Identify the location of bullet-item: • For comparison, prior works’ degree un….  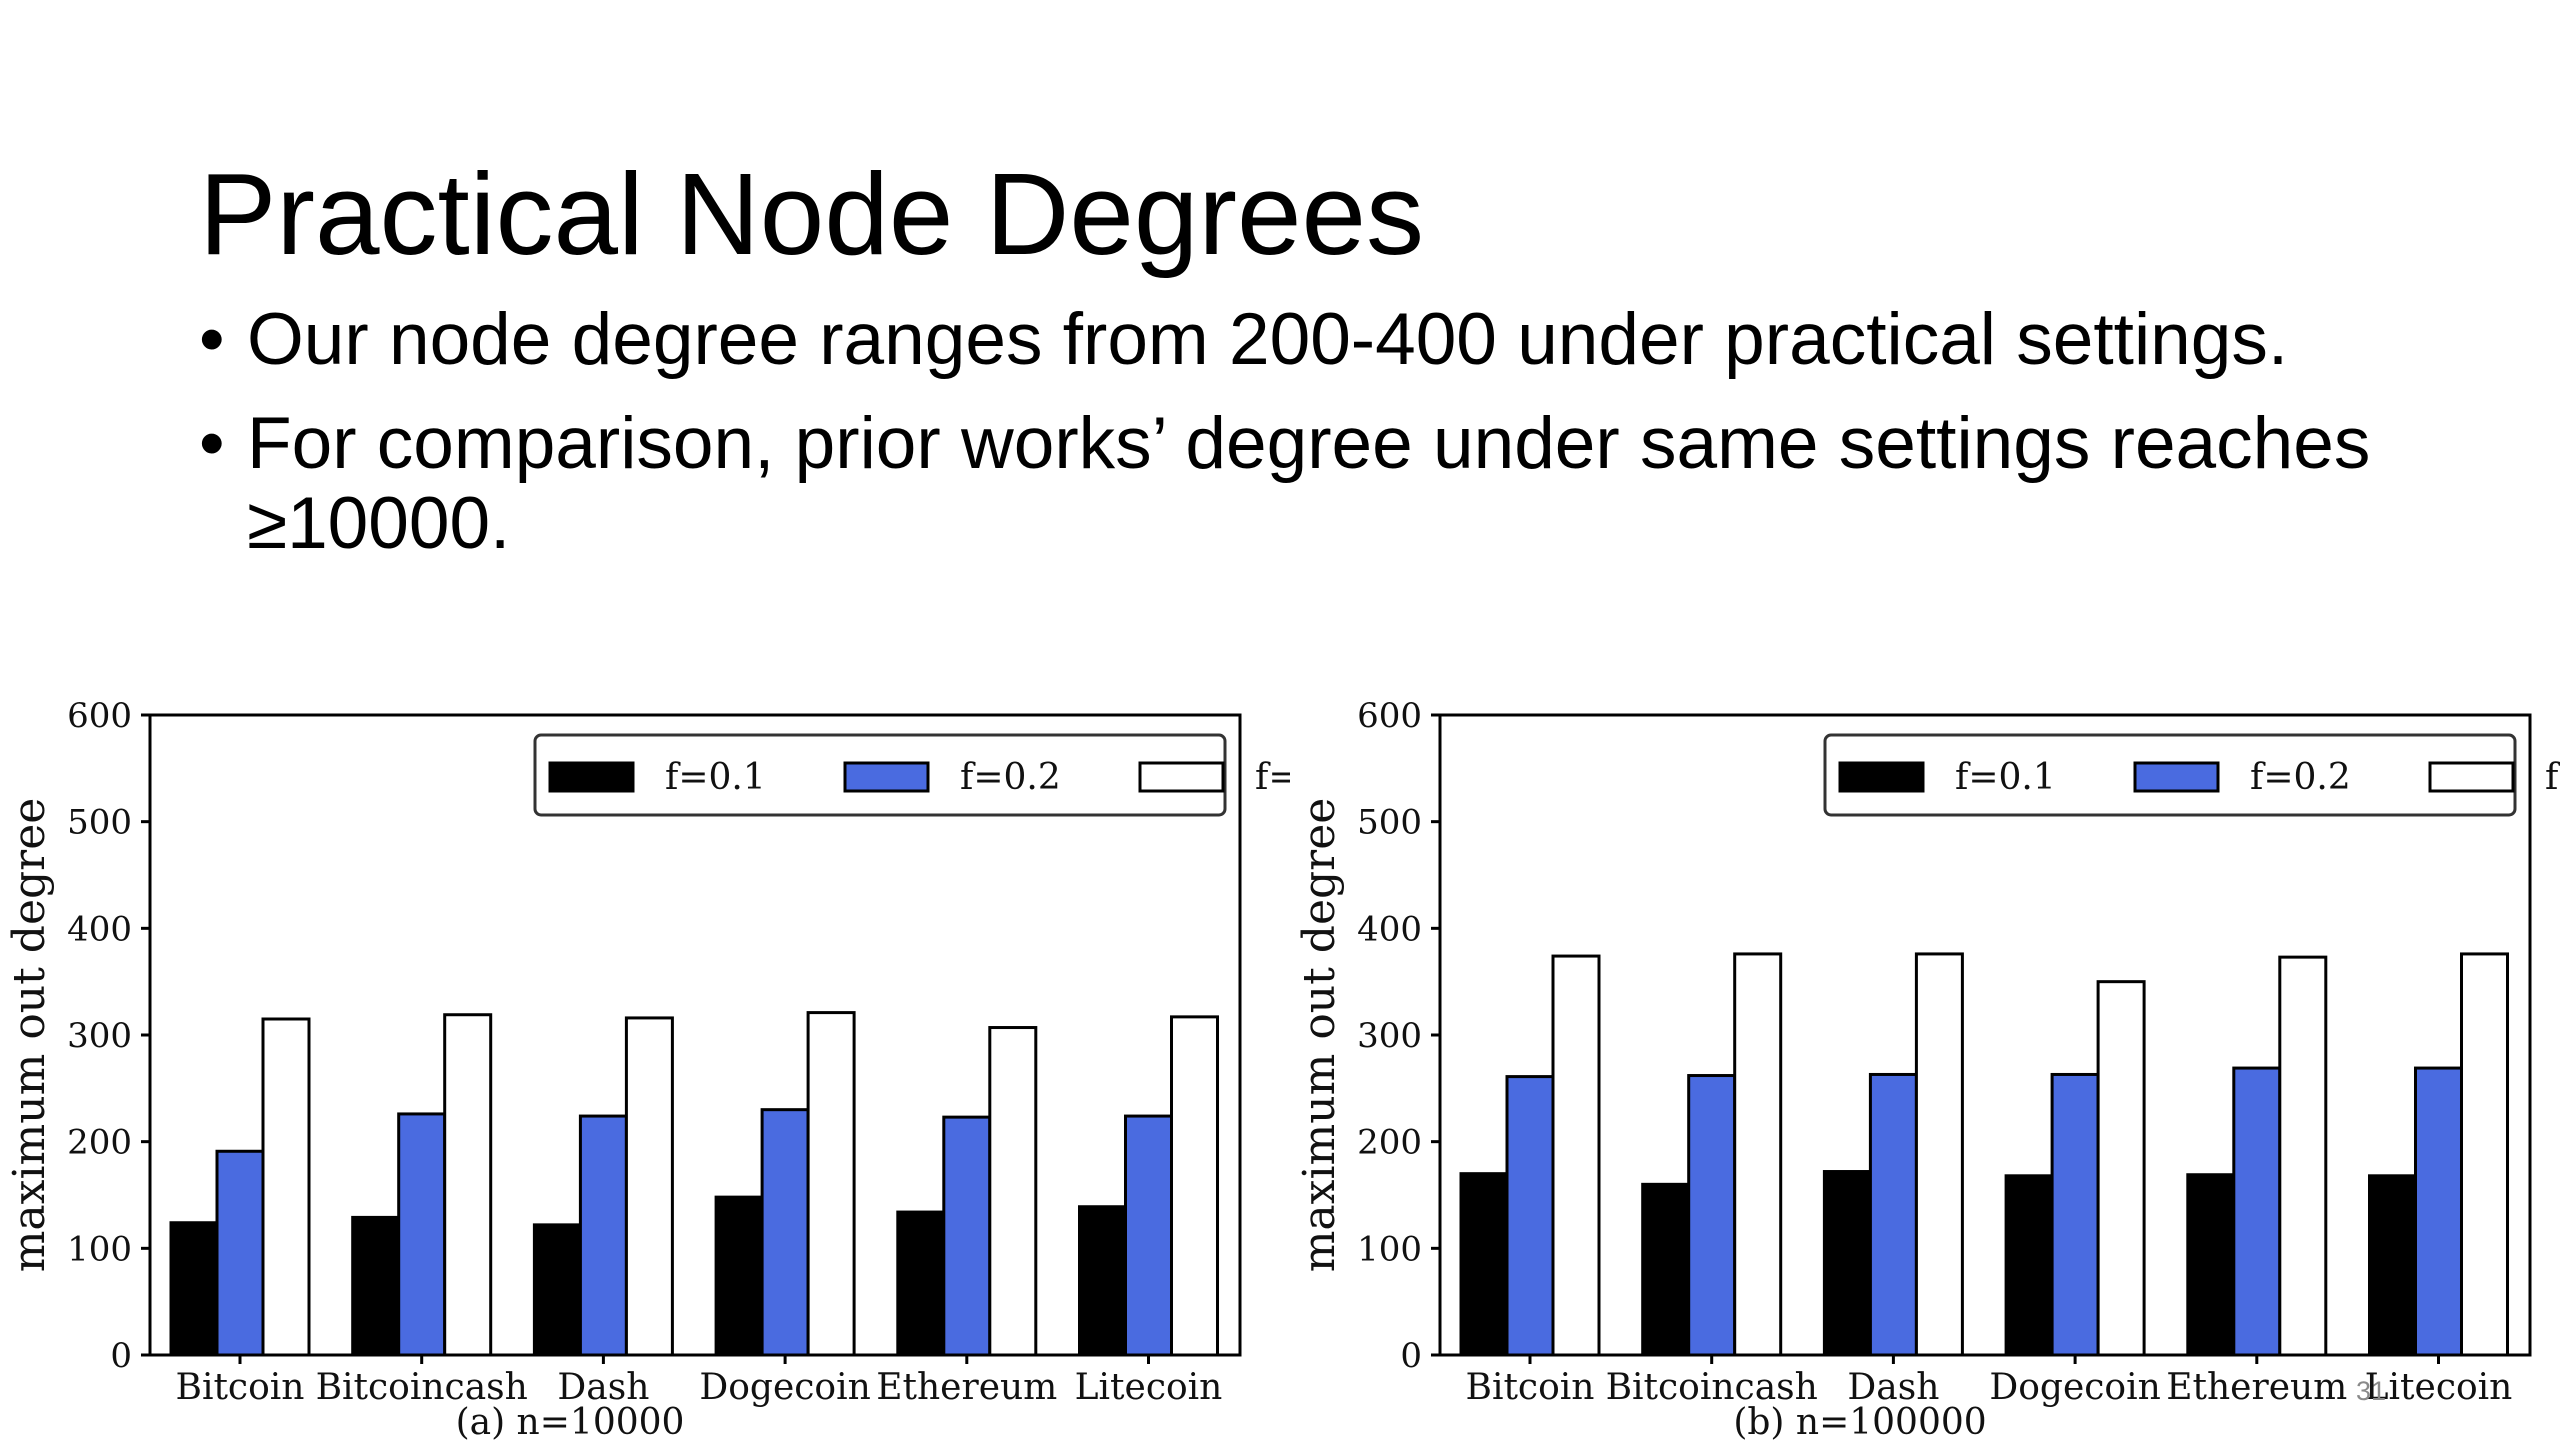
(1324, 484).